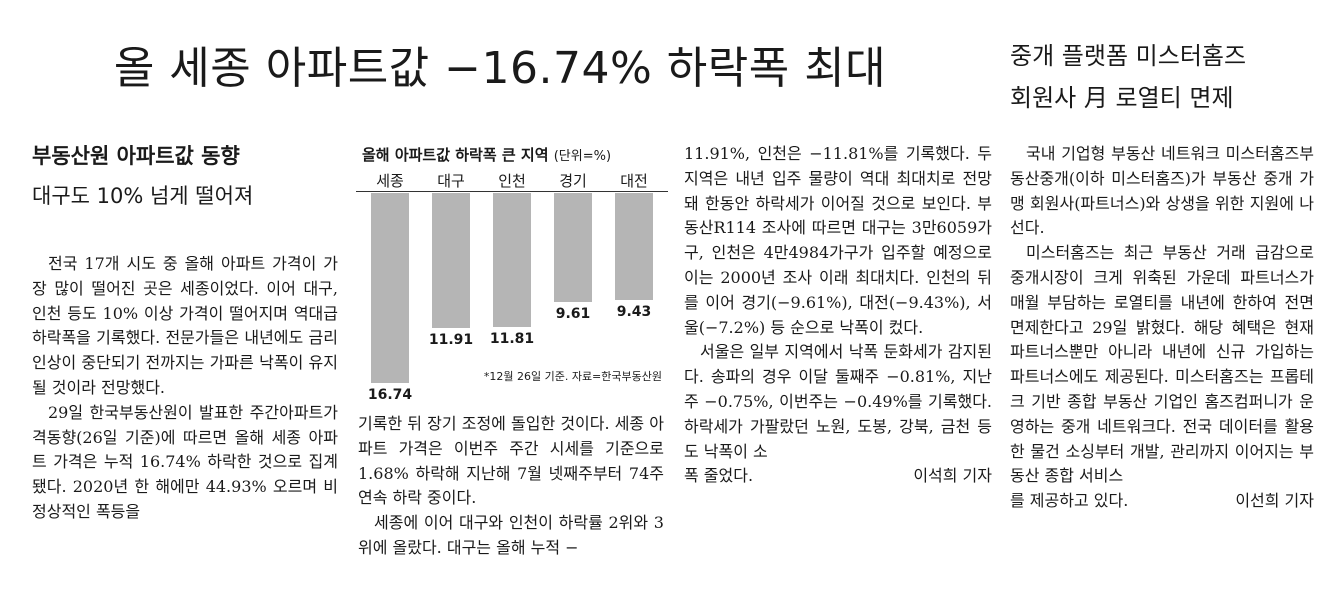 The image size is (1334, 598). Describe the element at coordinates (390, 395) in the screenshot. I see `bar-value-label: 16.74` at that location.